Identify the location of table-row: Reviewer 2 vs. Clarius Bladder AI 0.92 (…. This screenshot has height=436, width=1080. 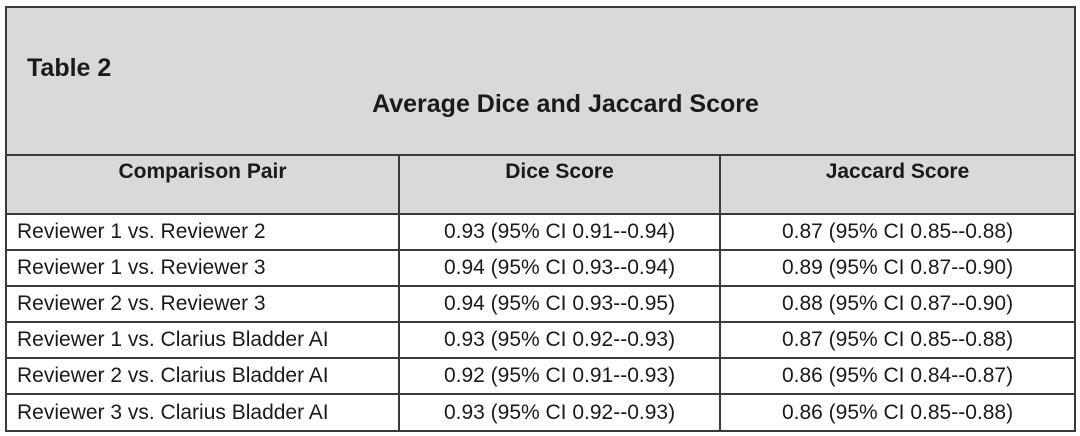
(540, 376).